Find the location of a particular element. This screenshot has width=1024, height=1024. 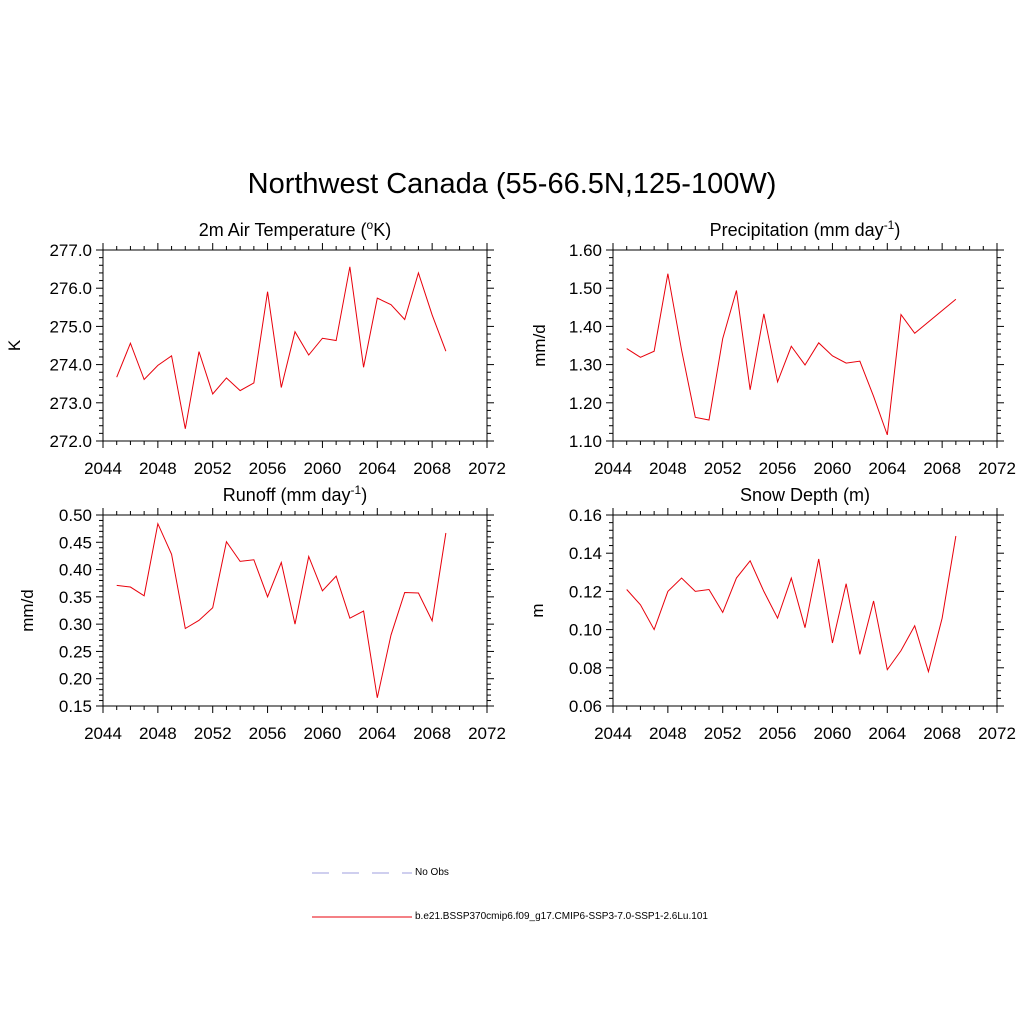

y-tick-label: 1.40 is located at coordinates (585, 326).